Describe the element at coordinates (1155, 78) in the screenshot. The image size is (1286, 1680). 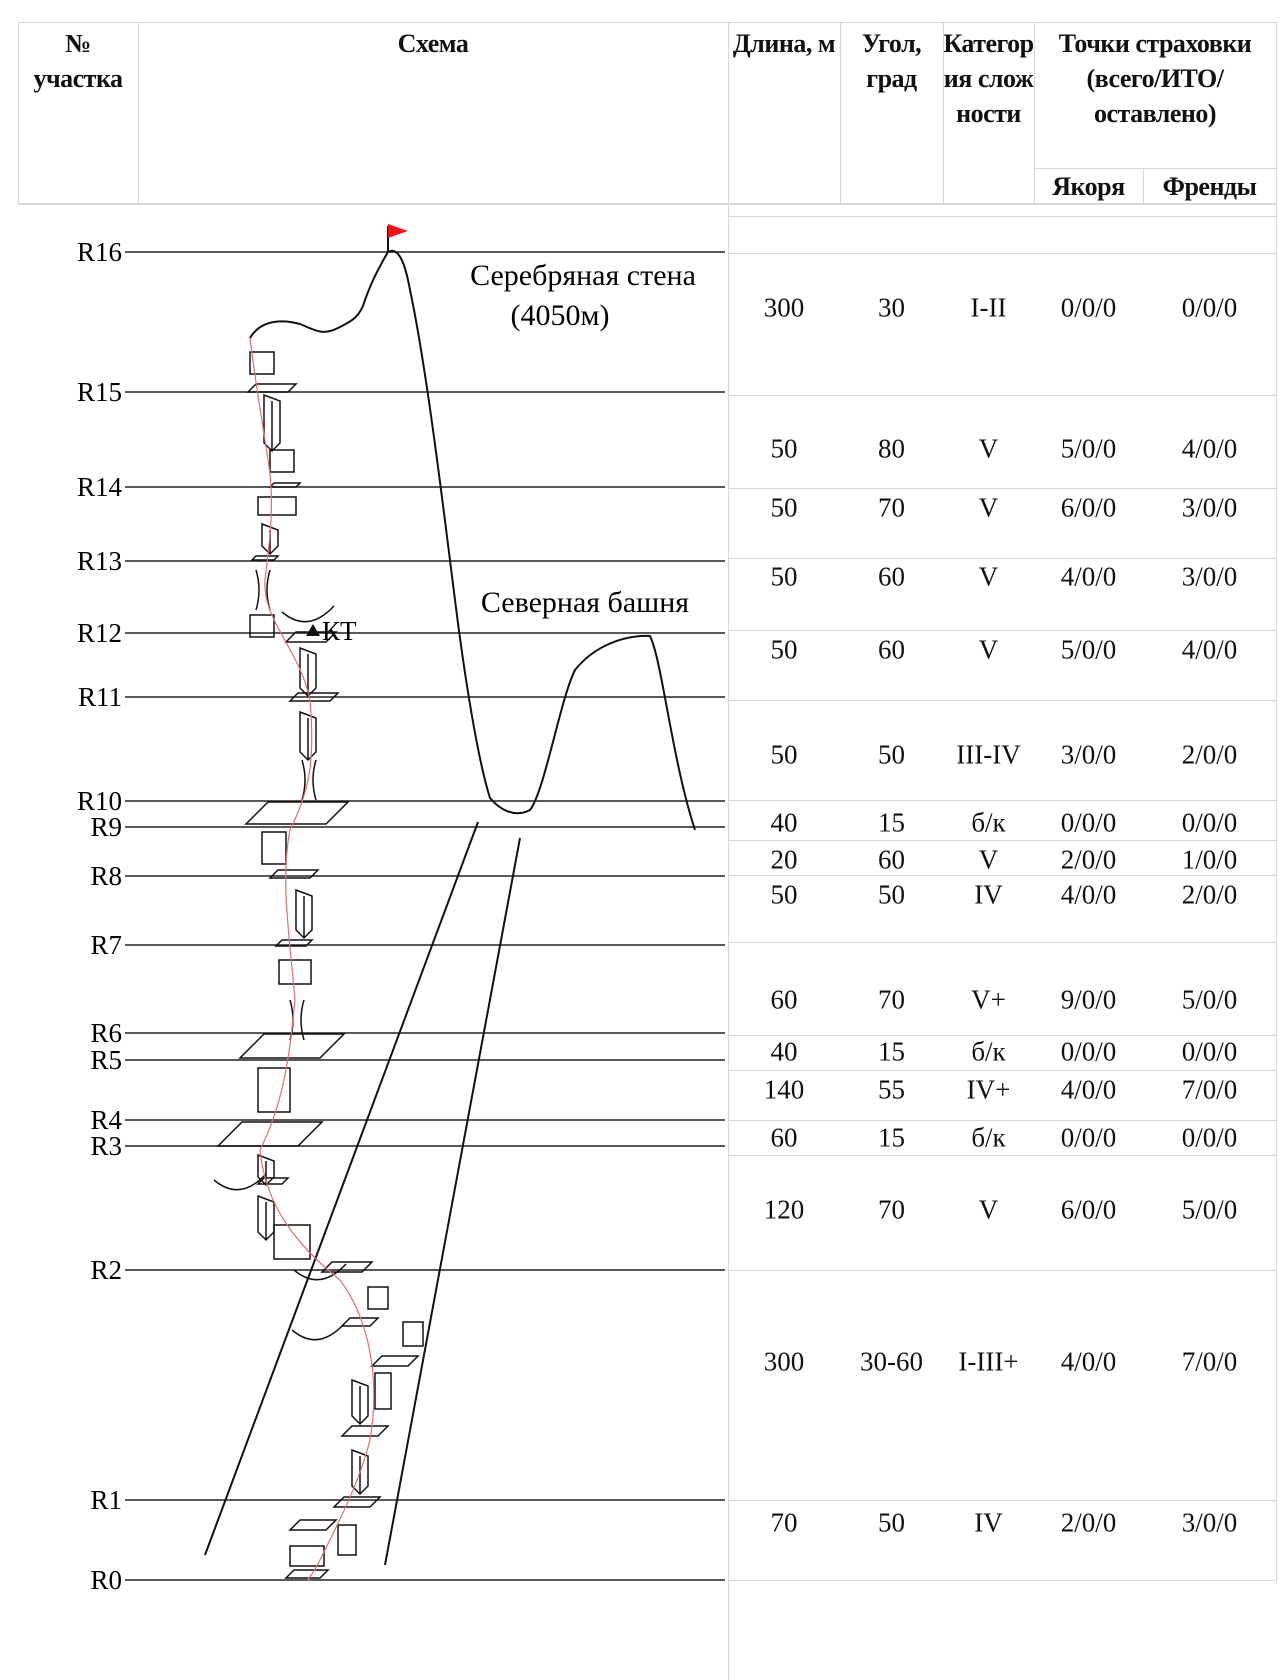
I see `header-protection: Точки страховки (всего/ИТО/оставлено)` at that location.